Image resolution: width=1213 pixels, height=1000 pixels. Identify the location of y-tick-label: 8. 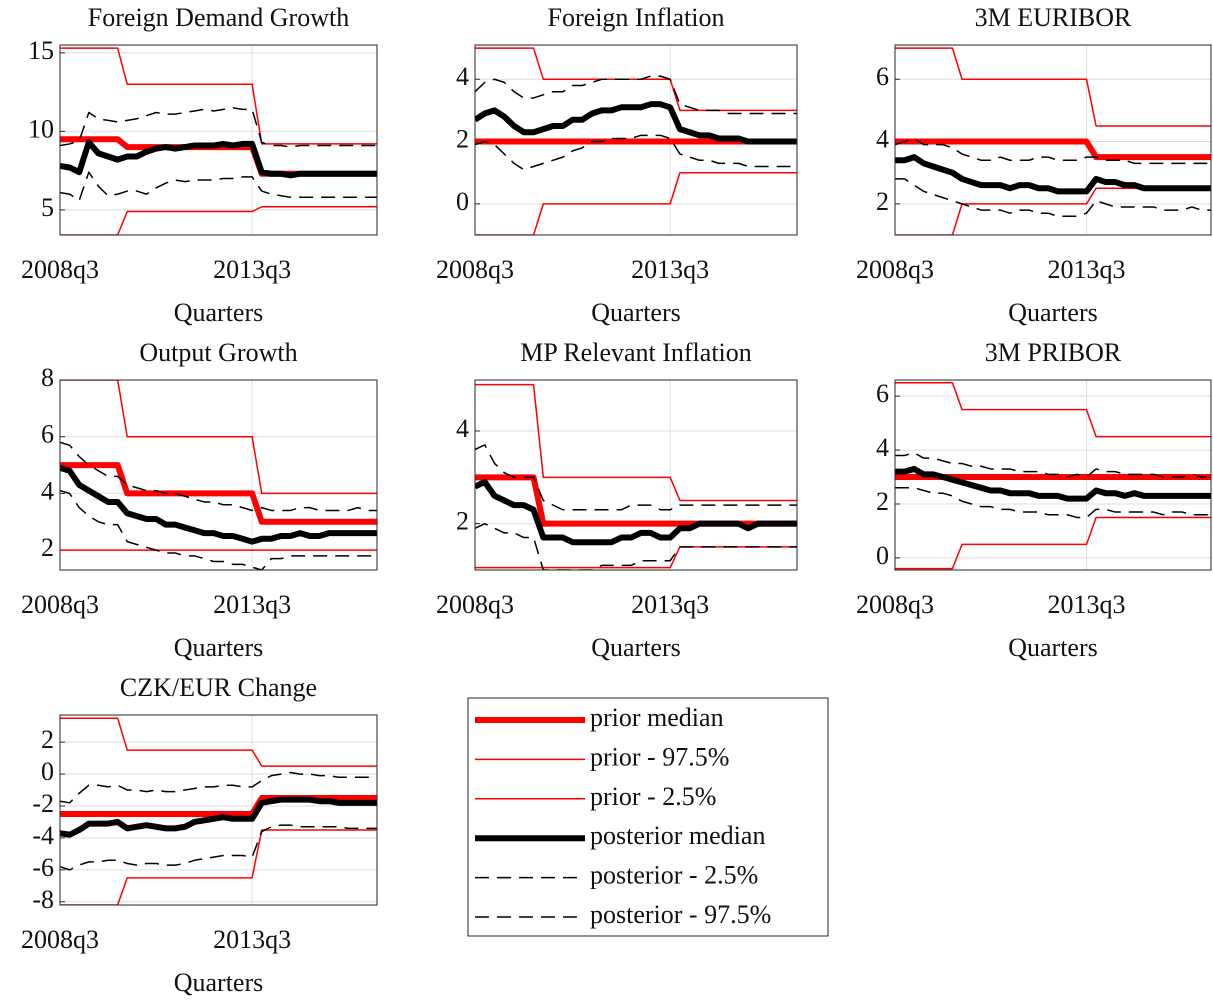
(47, 377).